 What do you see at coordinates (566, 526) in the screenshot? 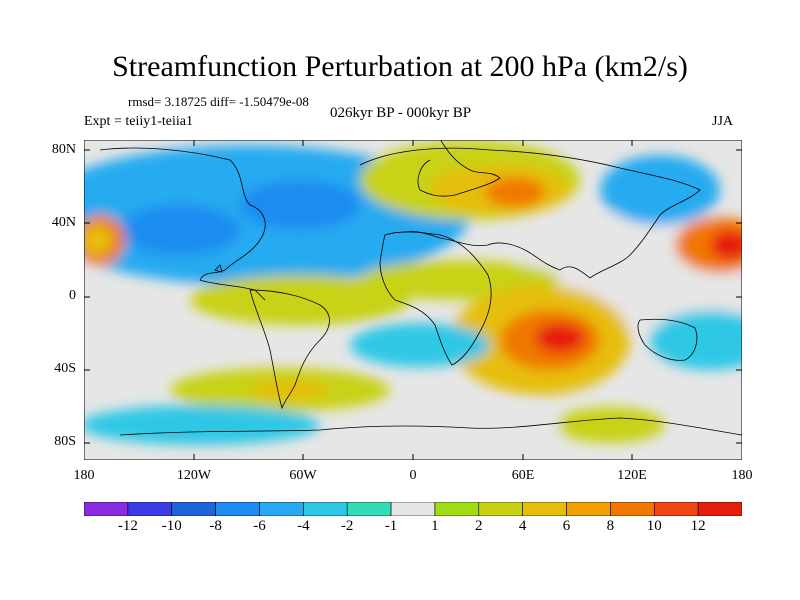
I see `colorbar-label: 6` at bounding box center [566, 526].